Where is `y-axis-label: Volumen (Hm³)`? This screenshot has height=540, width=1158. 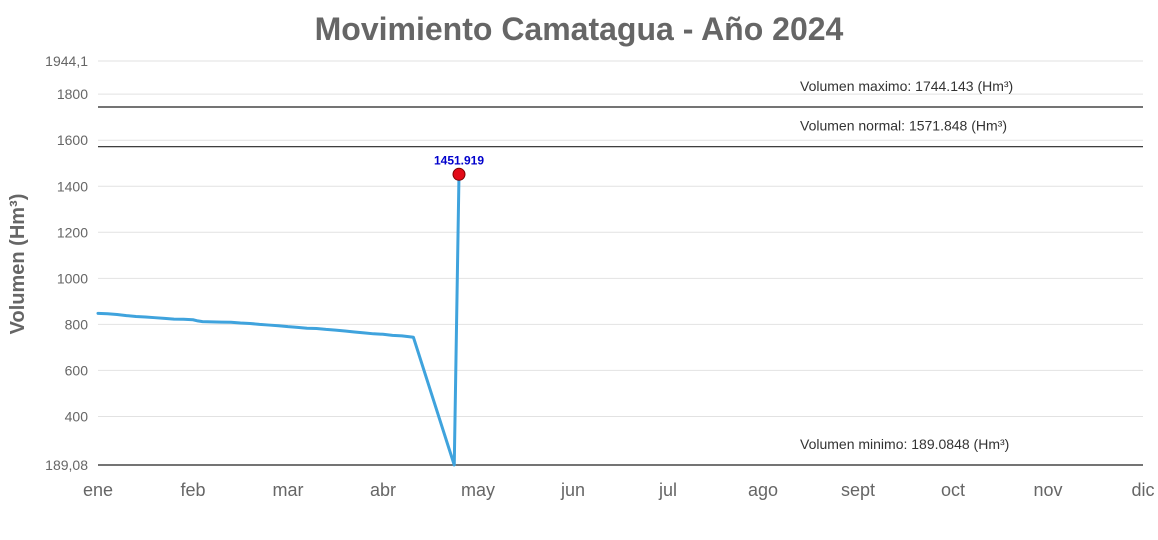 y-axis-label: Volumen (Hm³) is located at coordinates (18, 264).